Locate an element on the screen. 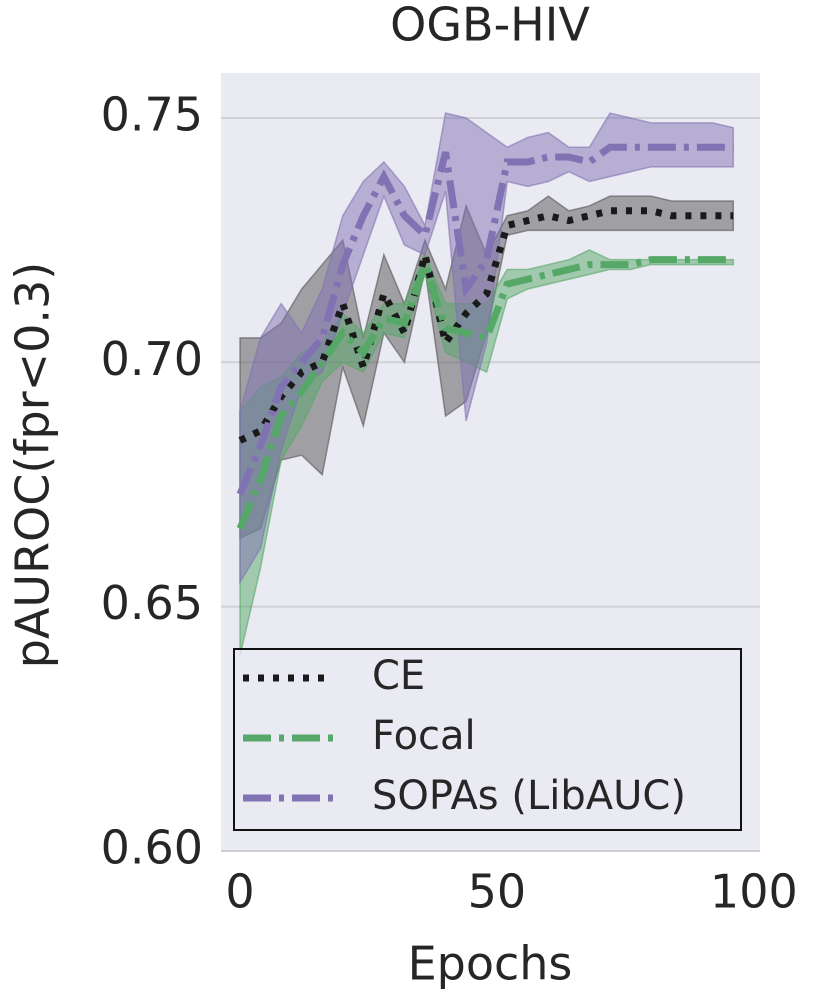 The image size is (815, 998). x-tick-label: 0 is located at coordinates (239, 892).